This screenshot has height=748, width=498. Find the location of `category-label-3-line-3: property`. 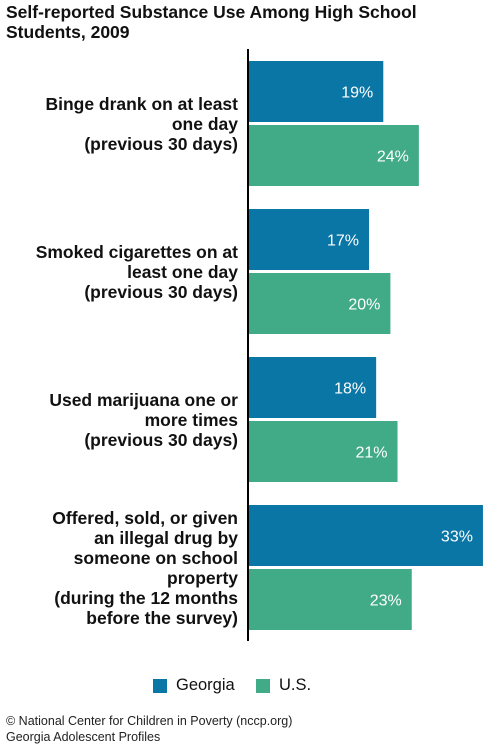

category-label-3-line-3: property is located at coordinates (202, 577).